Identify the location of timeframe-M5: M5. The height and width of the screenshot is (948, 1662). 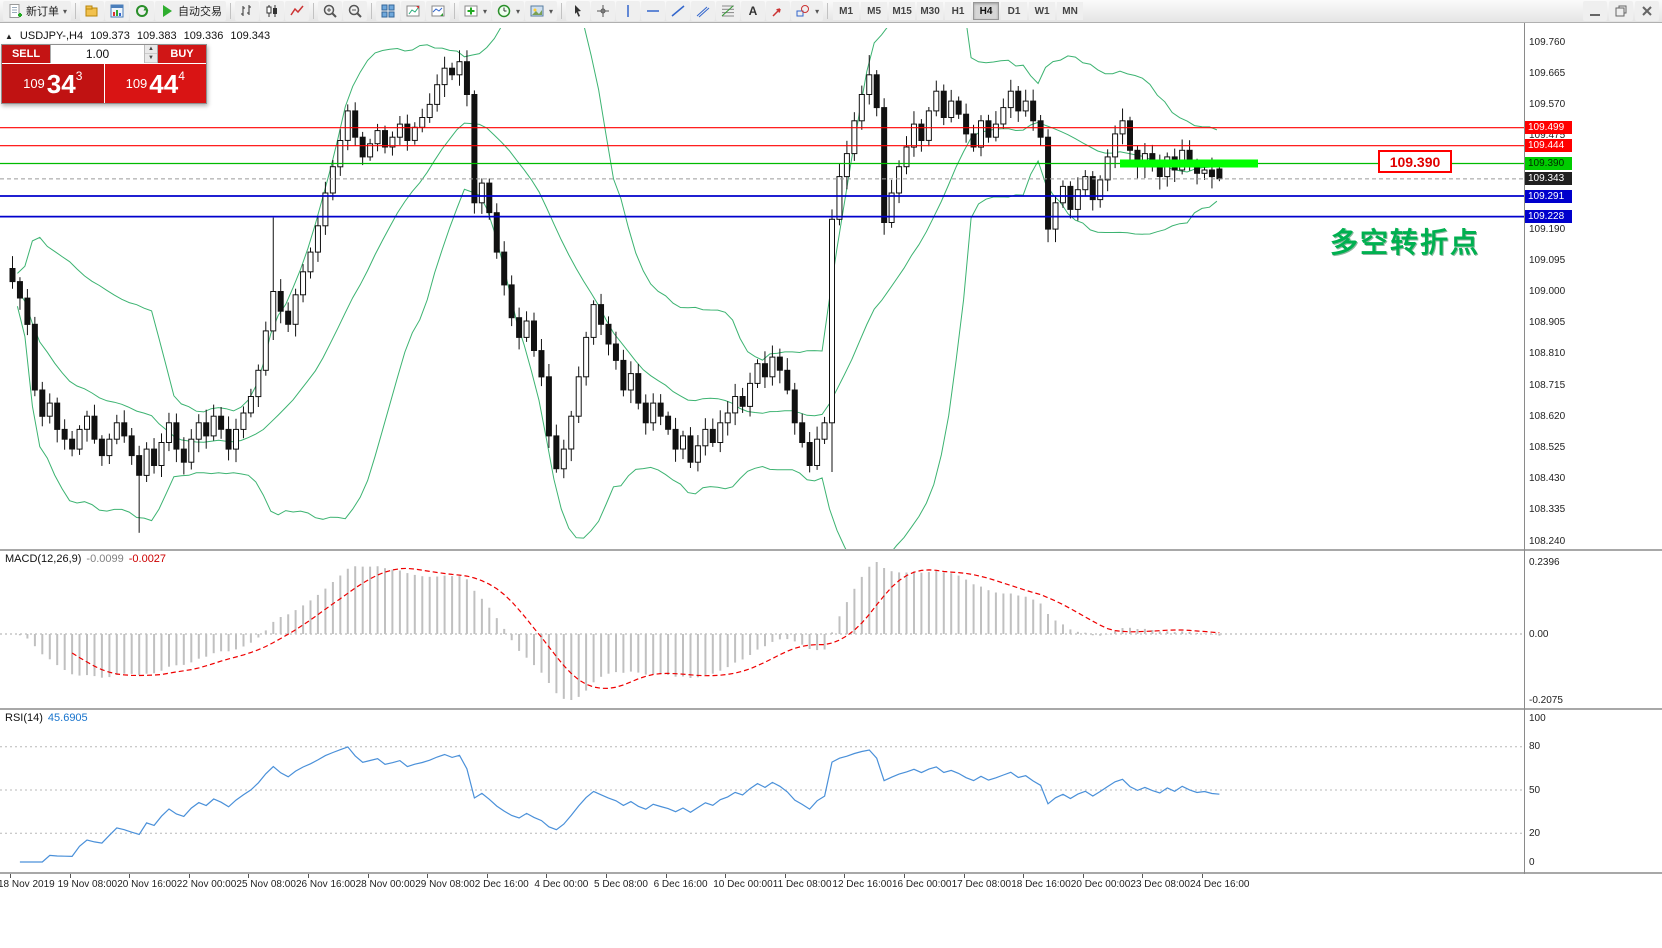
(874, 11).